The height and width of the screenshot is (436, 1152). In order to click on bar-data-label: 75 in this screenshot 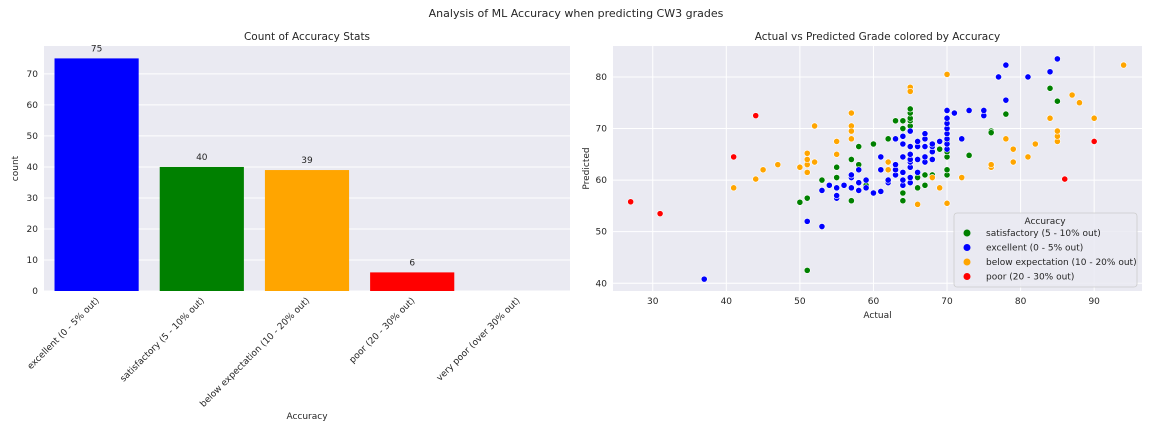, I will do `click(96, 49)`.